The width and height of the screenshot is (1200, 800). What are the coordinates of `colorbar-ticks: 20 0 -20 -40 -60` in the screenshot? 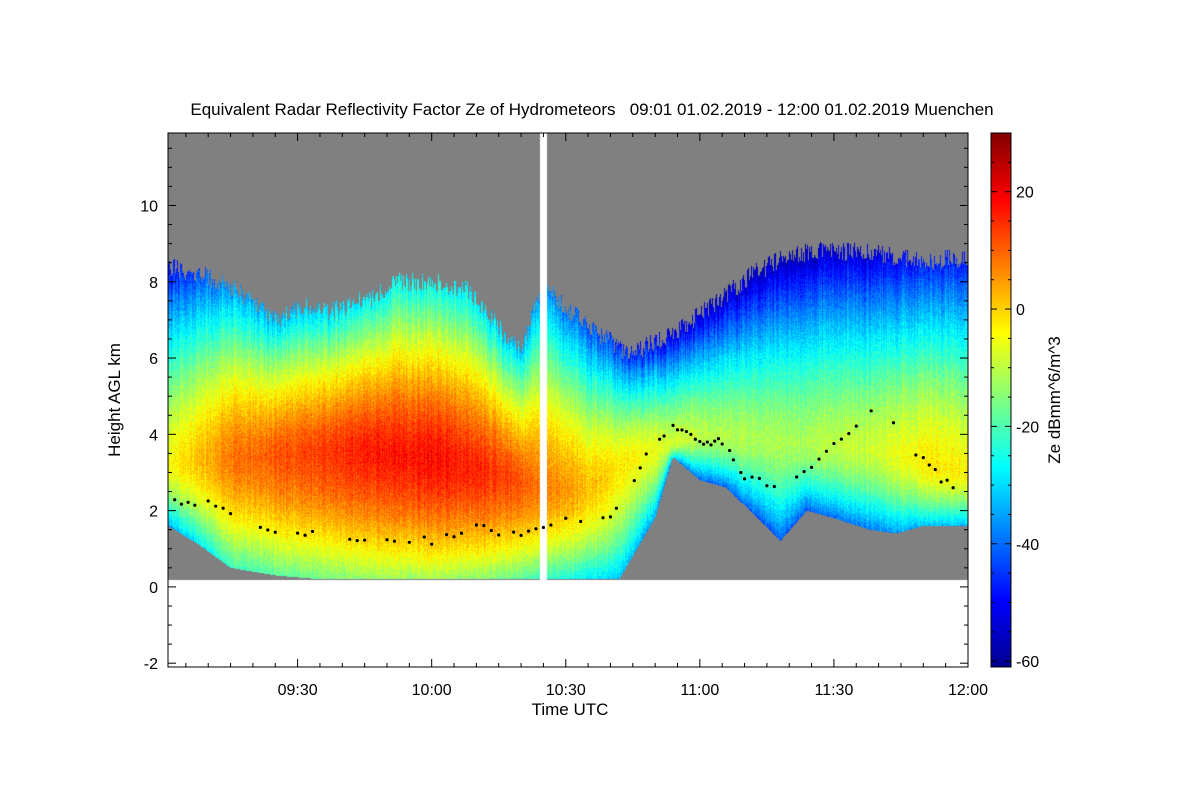 It's located at (1015, 401).